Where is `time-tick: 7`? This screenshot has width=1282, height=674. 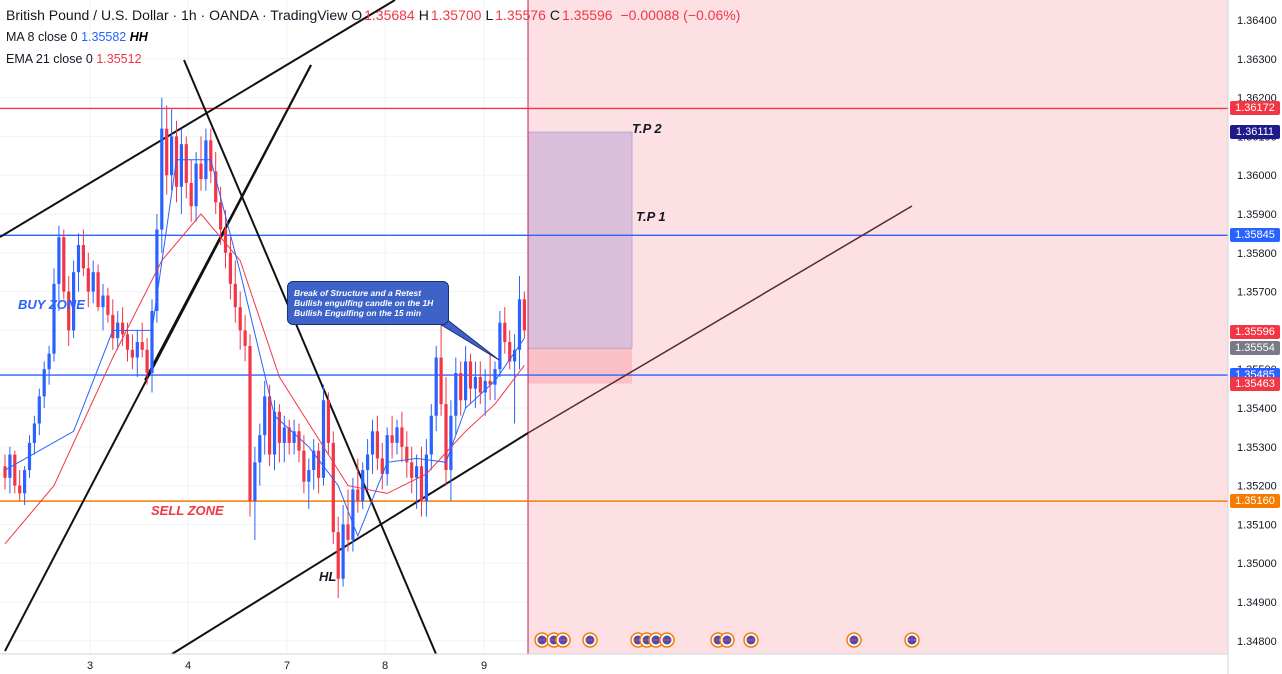
time-tick: 7 is located at coordinates (287, 666).